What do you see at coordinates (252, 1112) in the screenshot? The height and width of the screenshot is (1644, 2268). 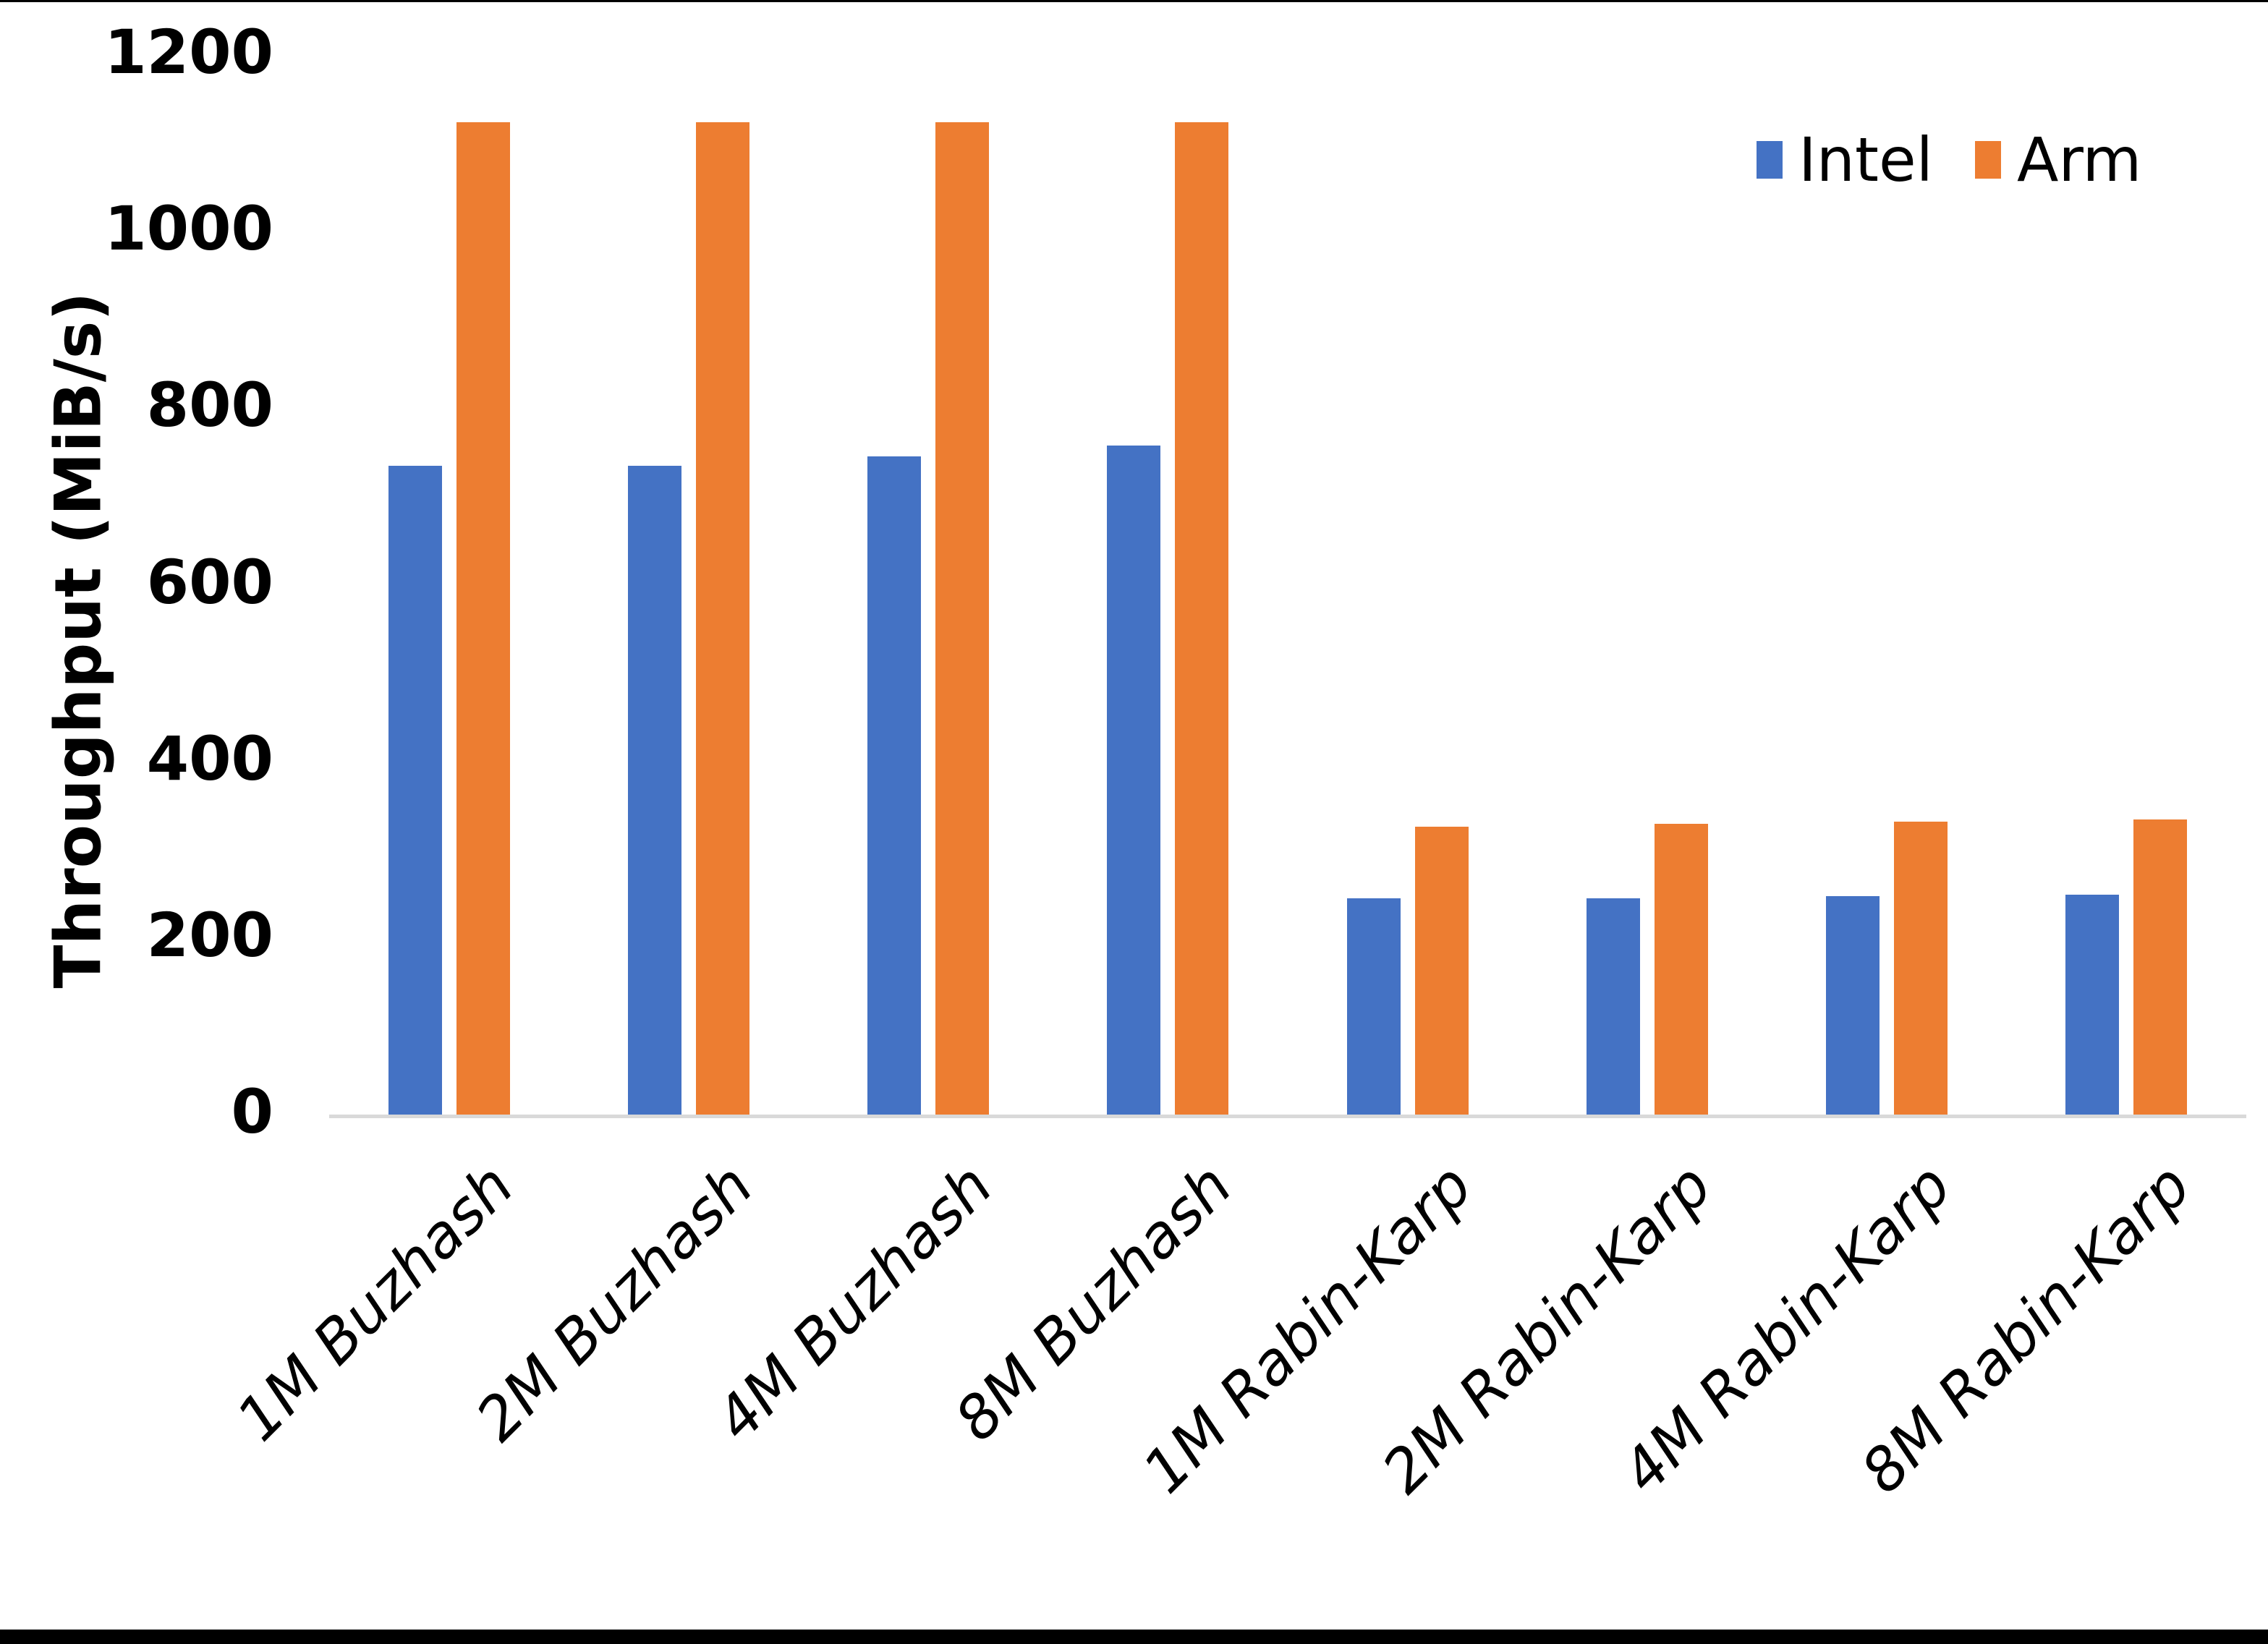 I see `y-tick-label-0: 0` at bounding box center [252, 1112].